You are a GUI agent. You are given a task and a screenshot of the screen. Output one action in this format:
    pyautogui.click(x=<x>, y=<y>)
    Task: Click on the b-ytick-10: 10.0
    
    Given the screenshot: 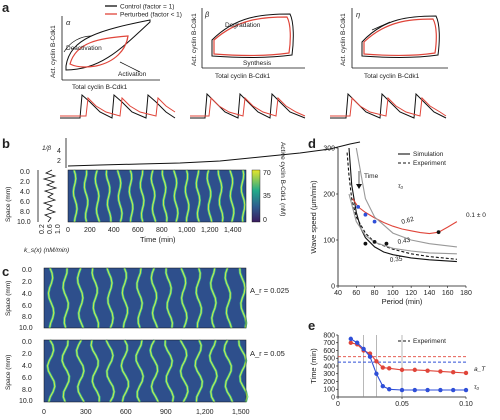 What is the action you would take?
    pyautogui.click(x=24, y=222)
    